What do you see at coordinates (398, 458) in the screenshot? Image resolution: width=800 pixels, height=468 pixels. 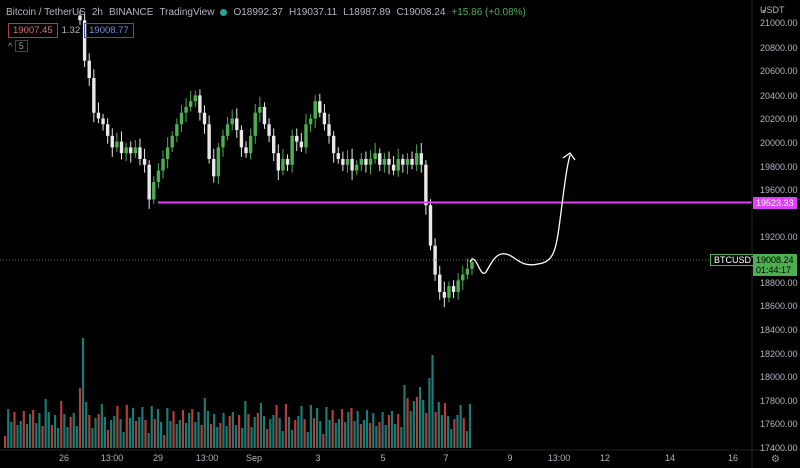 I see `time-axis: 26 13:00 29 13:00 Sep 3 5 7 9 12 13:00 14 16` at bounding box center [398, 458].